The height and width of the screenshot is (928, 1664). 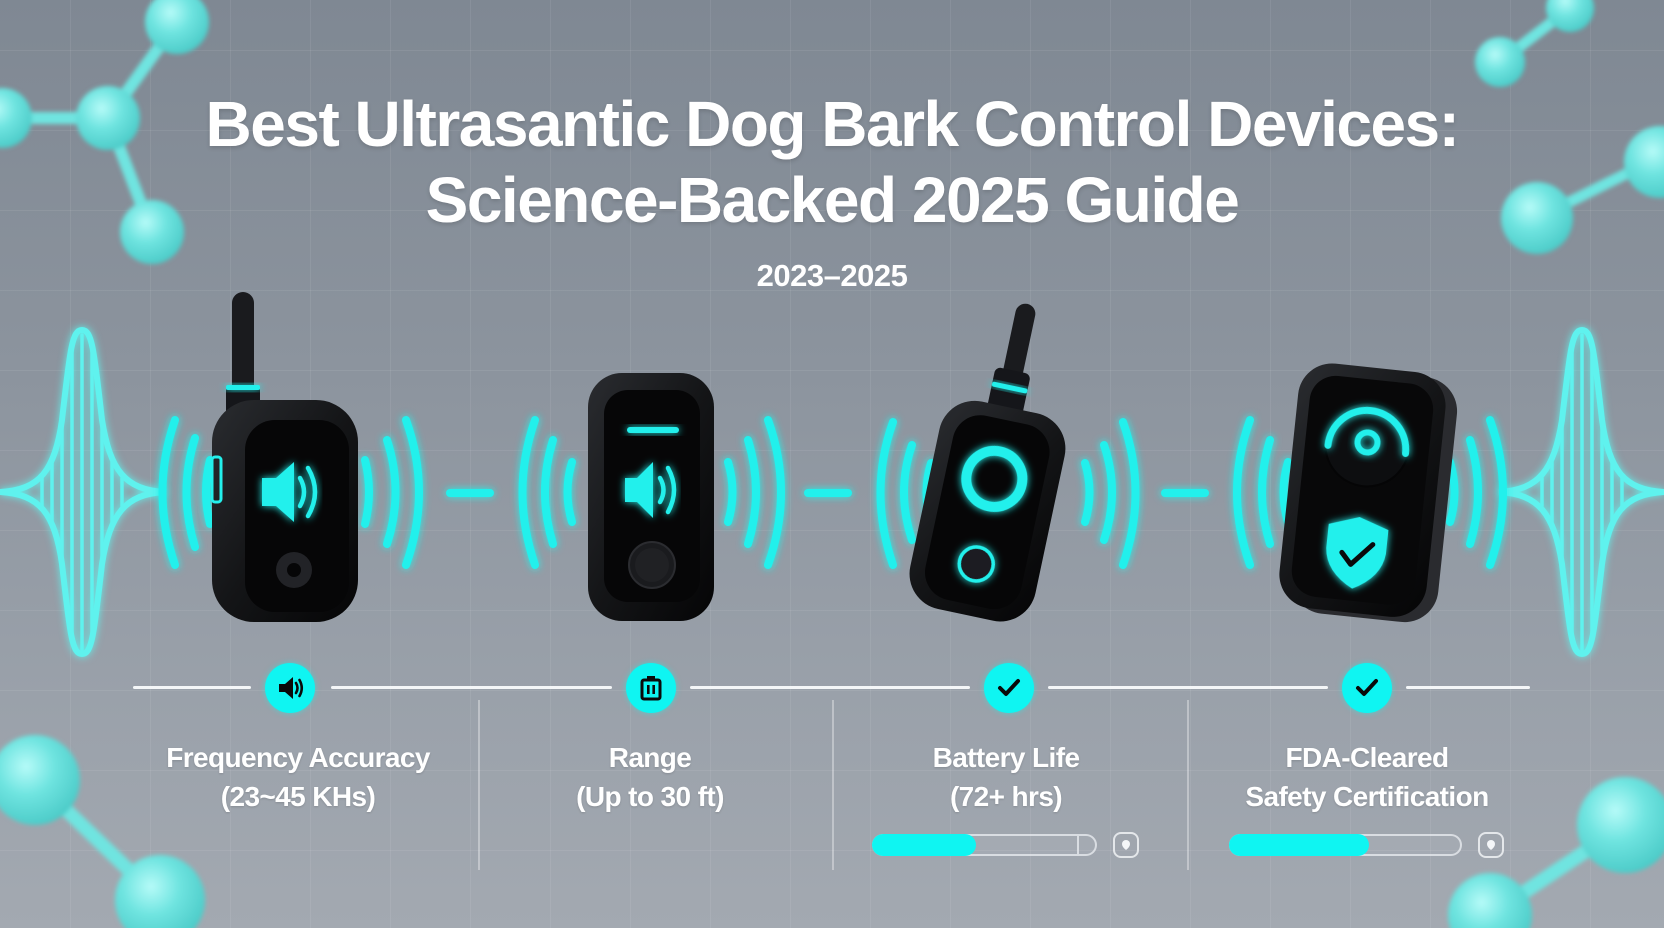 I want to click on battery-icon, so click(x=651, y=688).